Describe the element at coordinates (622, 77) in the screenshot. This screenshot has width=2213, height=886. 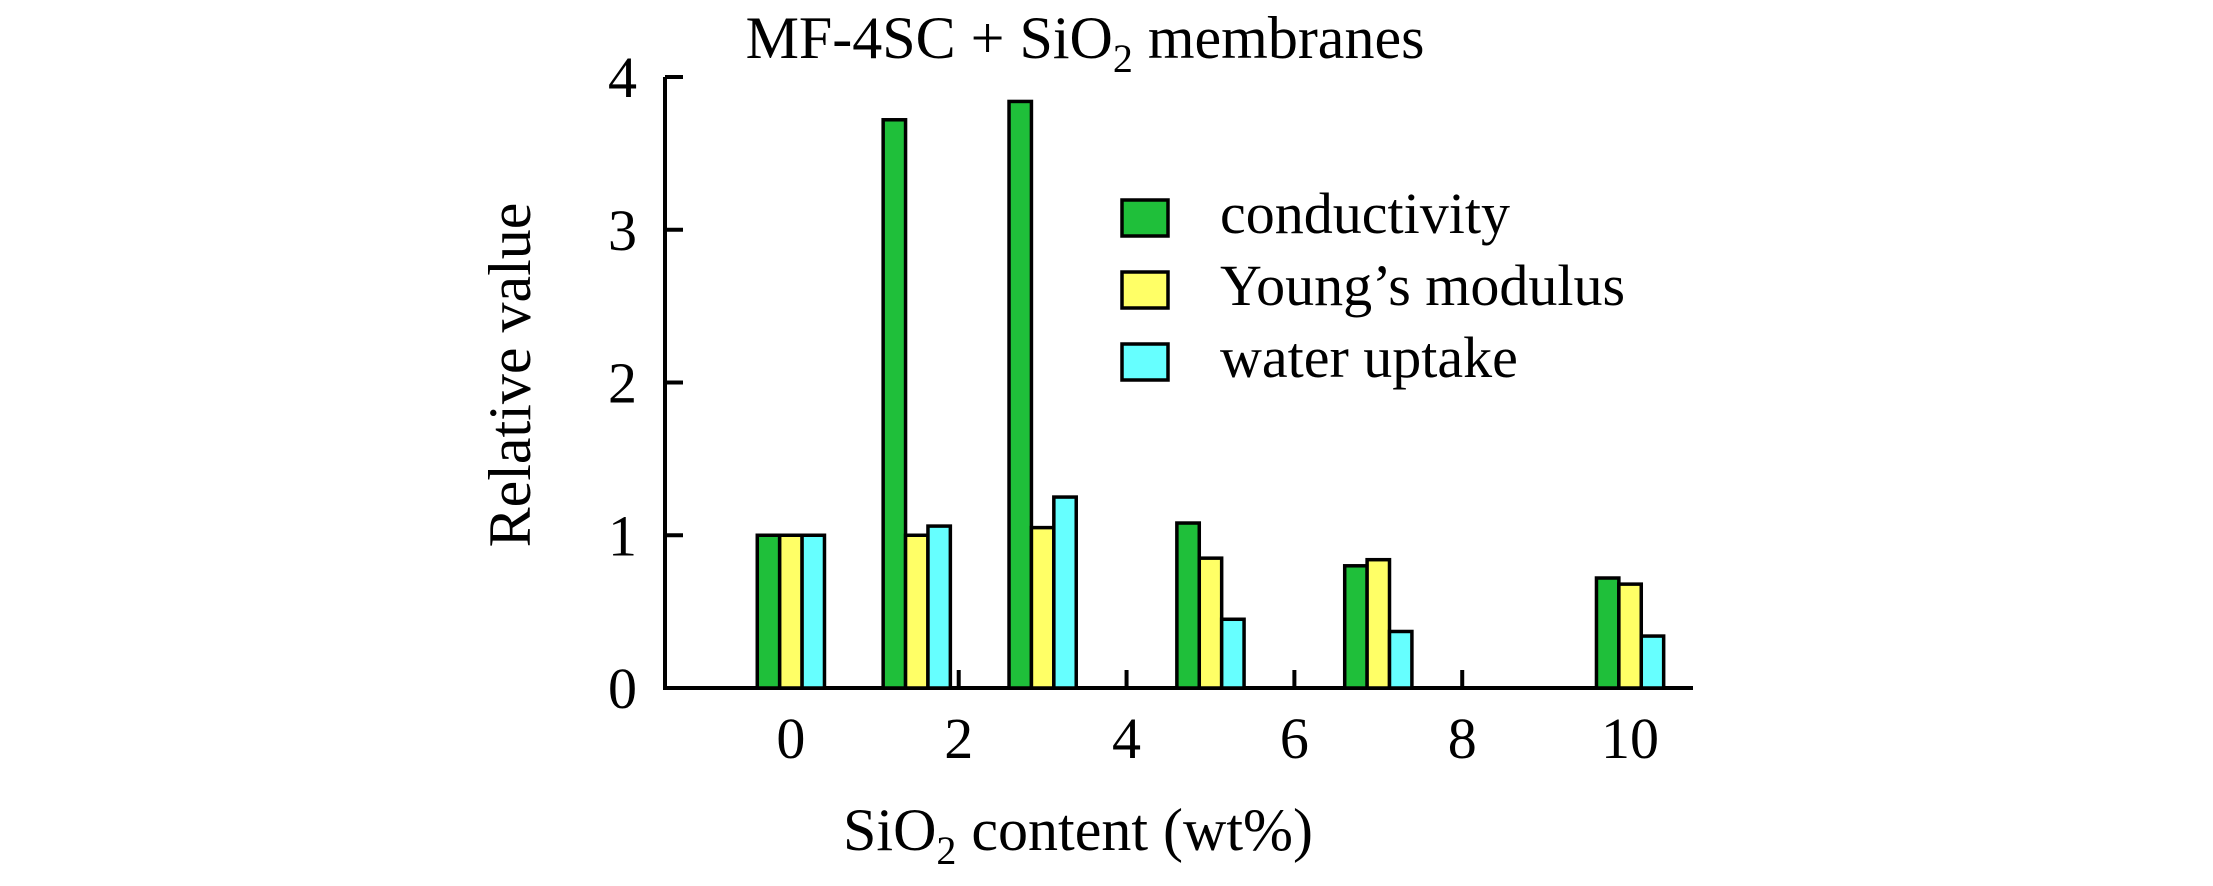
I see `y-tick-label: 4` at that location.